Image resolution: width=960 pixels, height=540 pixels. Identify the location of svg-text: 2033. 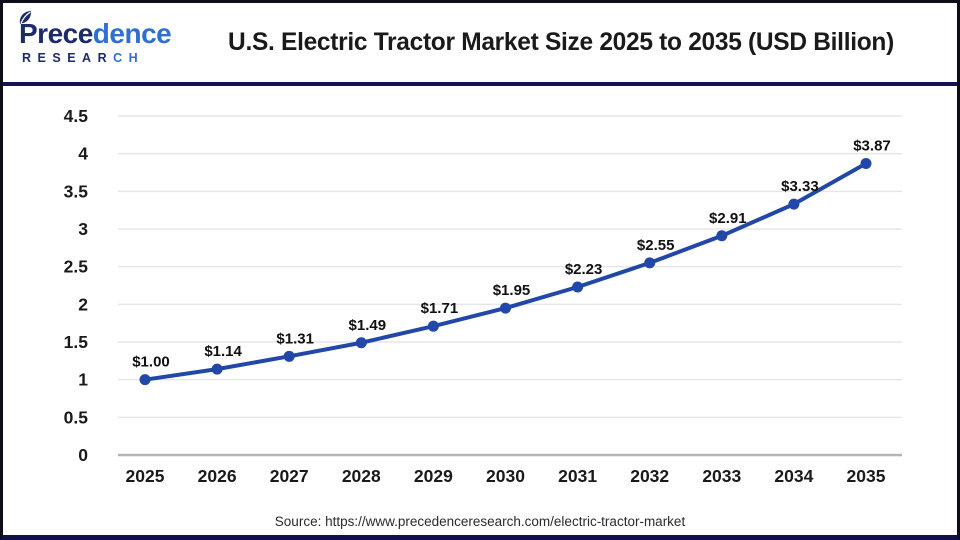
(721, 476).